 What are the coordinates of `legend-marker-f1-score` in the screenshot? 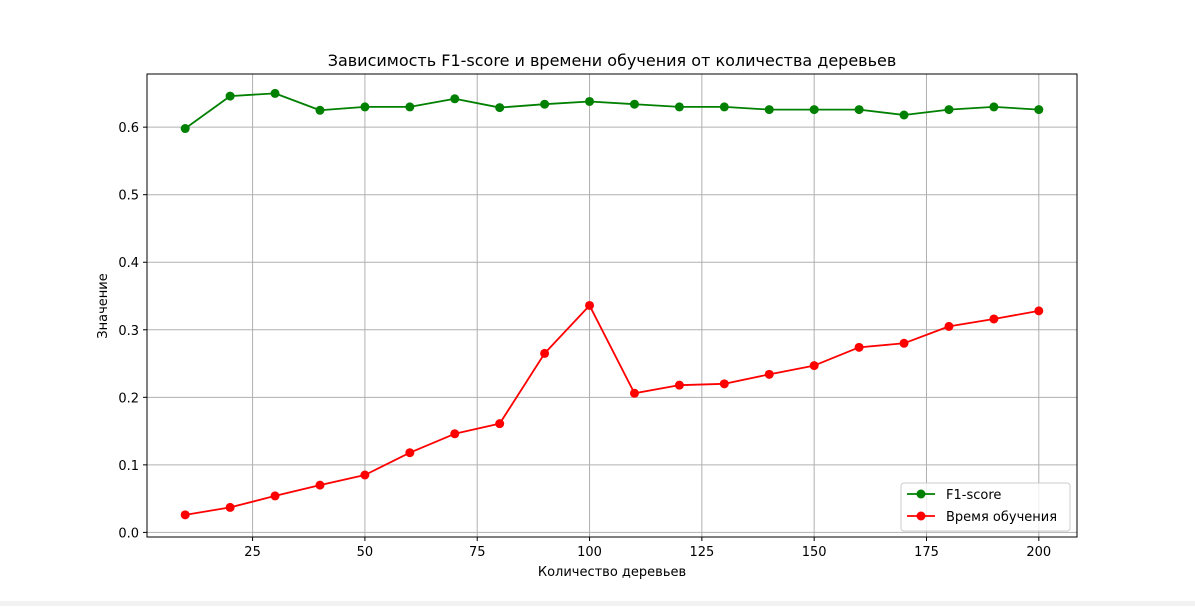 It's located at (921, 494).